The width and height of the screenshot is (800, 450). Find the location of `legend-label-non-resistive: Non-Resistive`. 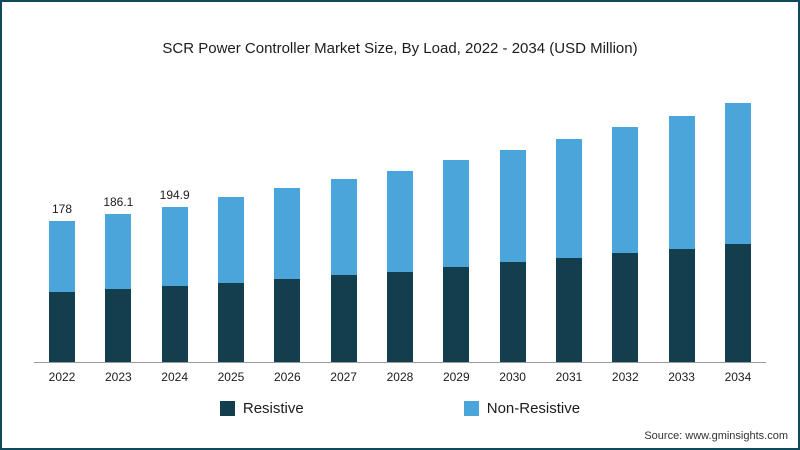

legend-label-non-resistive: Non-Resistive is located at coordinates (533, 408).